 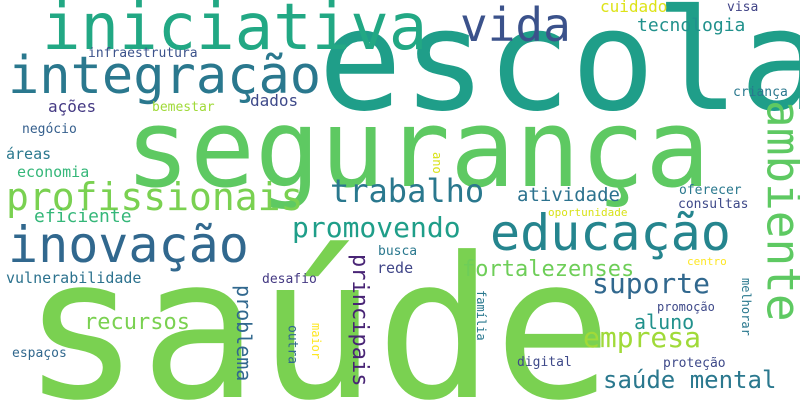 What do you see at coordinates (707, 261) in the screenshot?
I see `word-centro: centro` at bounding box center [707, 261].